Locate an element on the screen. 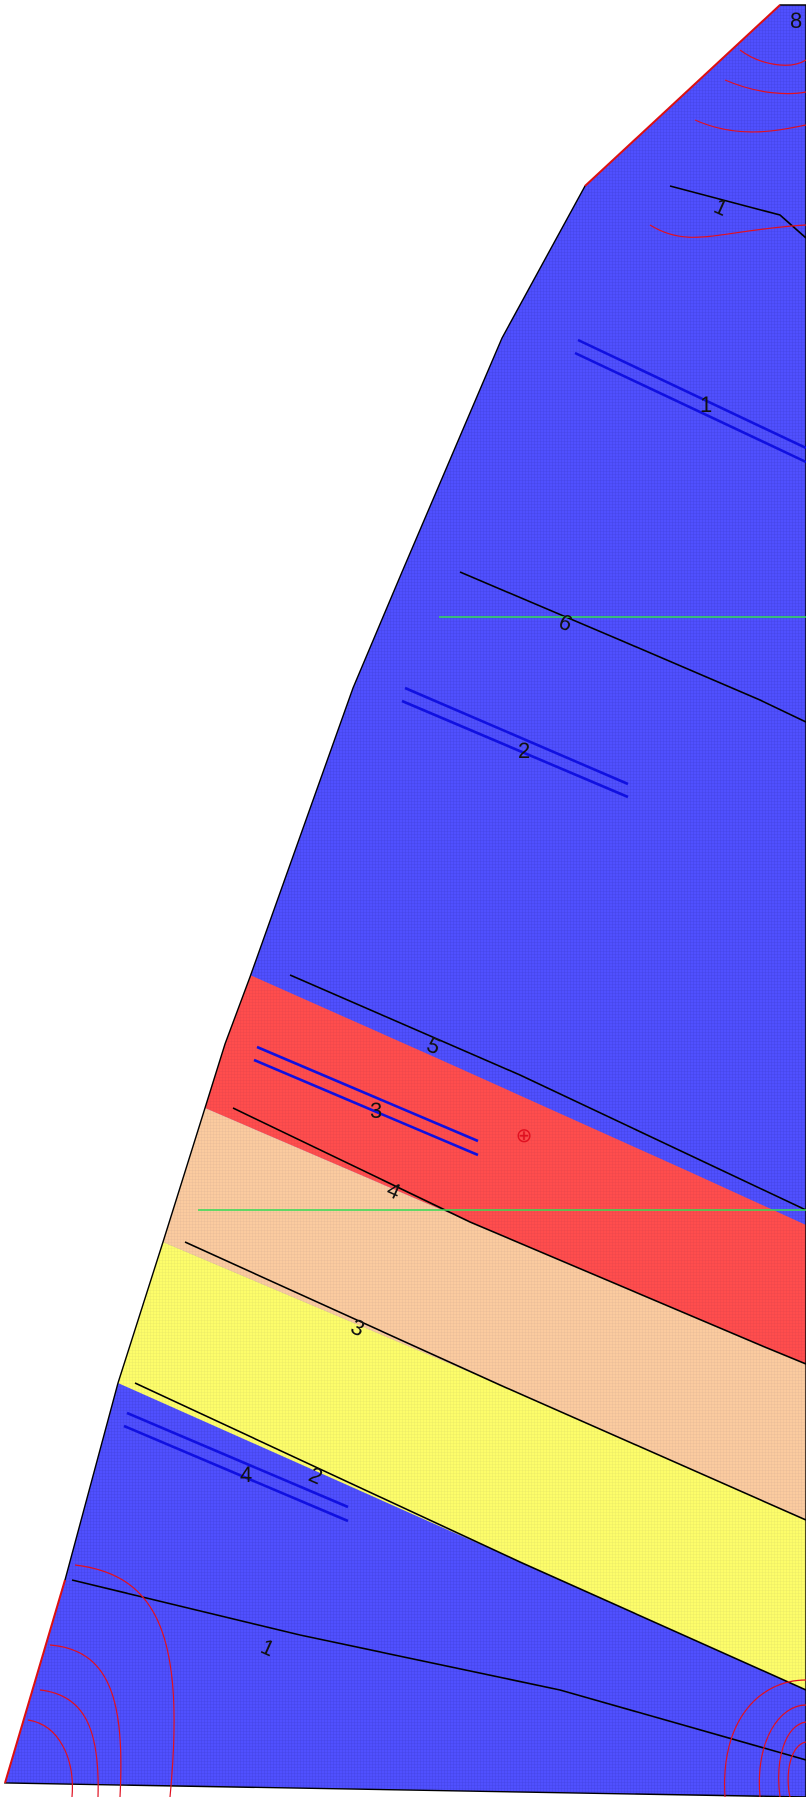  bar-1-bottom is located at coordinates (690, 407).